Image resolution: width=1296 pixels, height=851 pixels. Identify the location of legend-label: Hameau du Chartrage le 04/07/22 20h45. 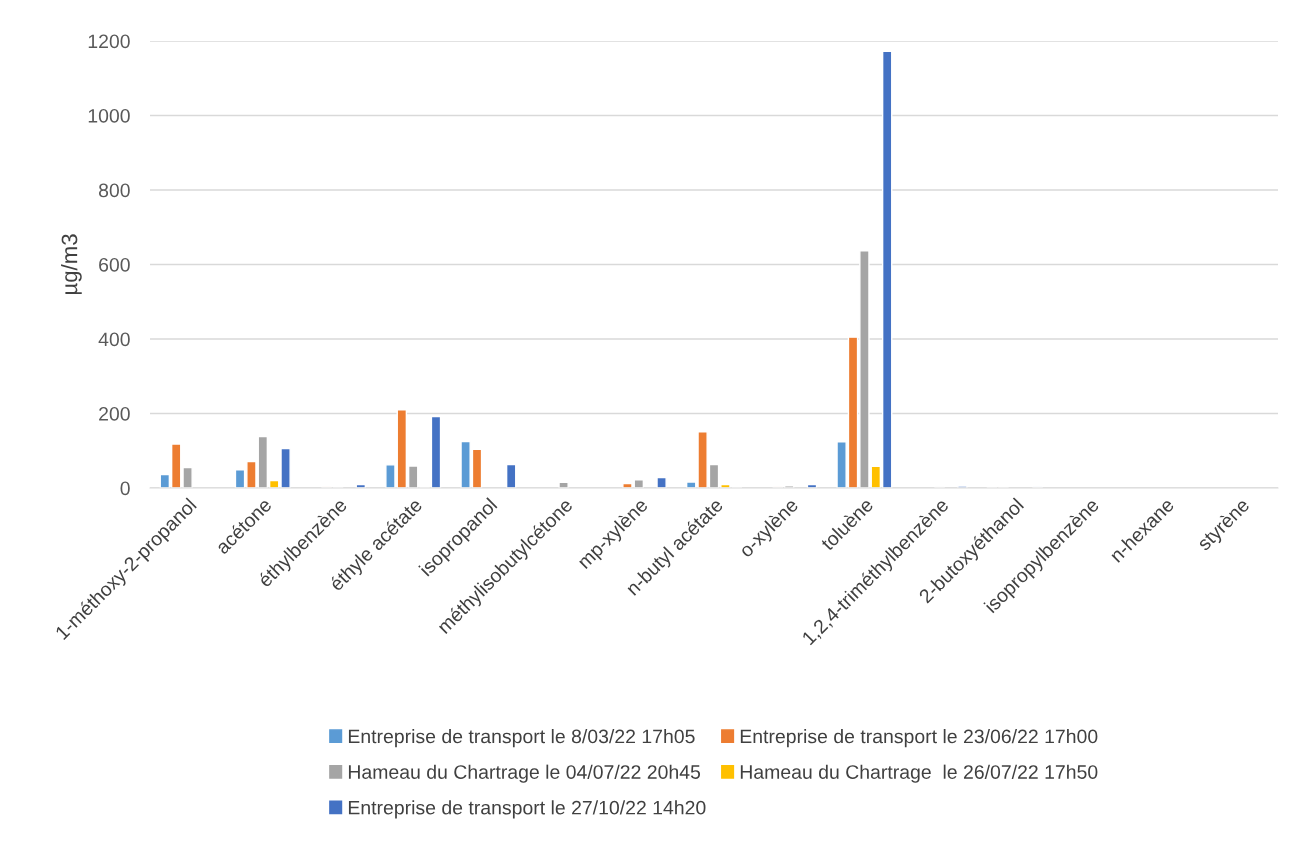
(524, 773).